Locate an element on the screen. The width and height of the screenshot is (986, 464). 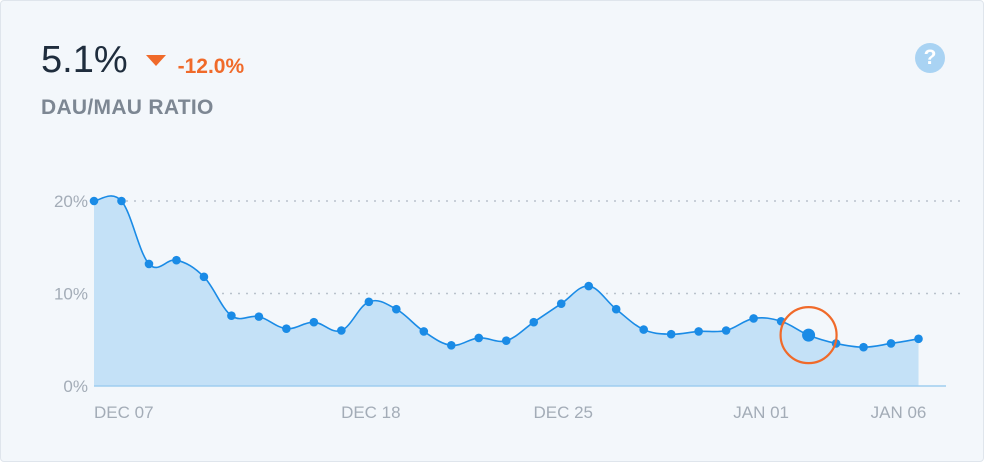
kpi-row: 5.1% -12.0% is located at coordinates (142, 60).